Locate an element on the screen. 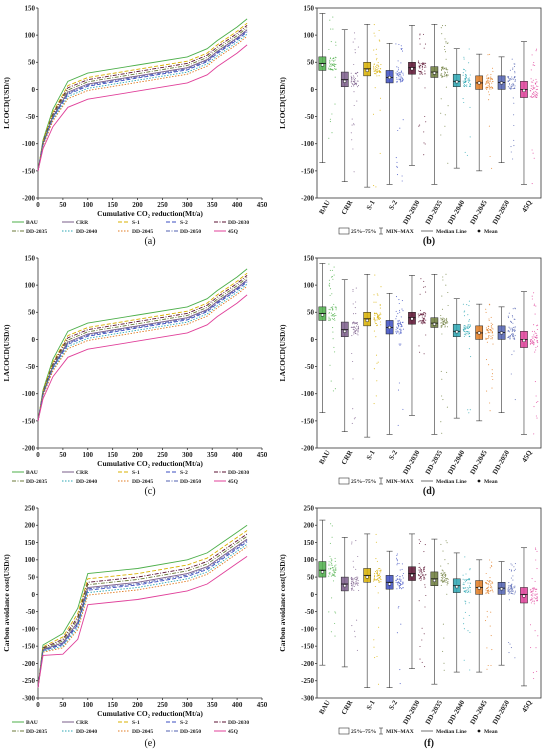 This screenshot has height=752, width=550. legend-label: DD-2035 is located at coordinates (36, 232).